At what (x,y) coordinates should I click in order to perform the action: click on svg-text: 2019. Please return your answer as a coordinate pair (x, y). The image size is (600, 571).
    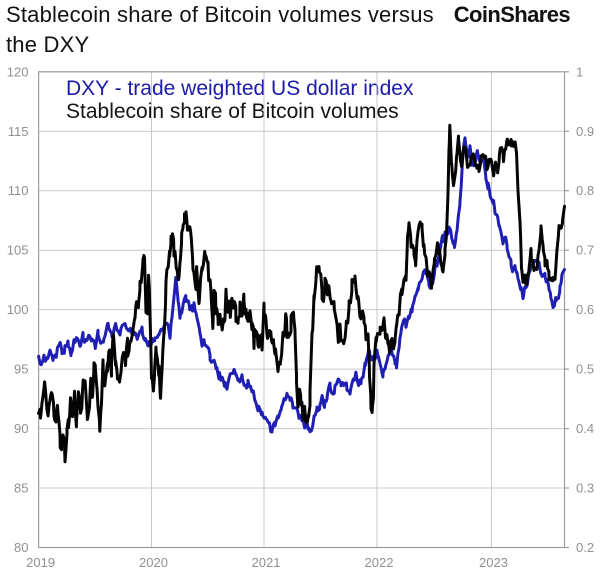
    Looking at the image, I should click on (40, 562).